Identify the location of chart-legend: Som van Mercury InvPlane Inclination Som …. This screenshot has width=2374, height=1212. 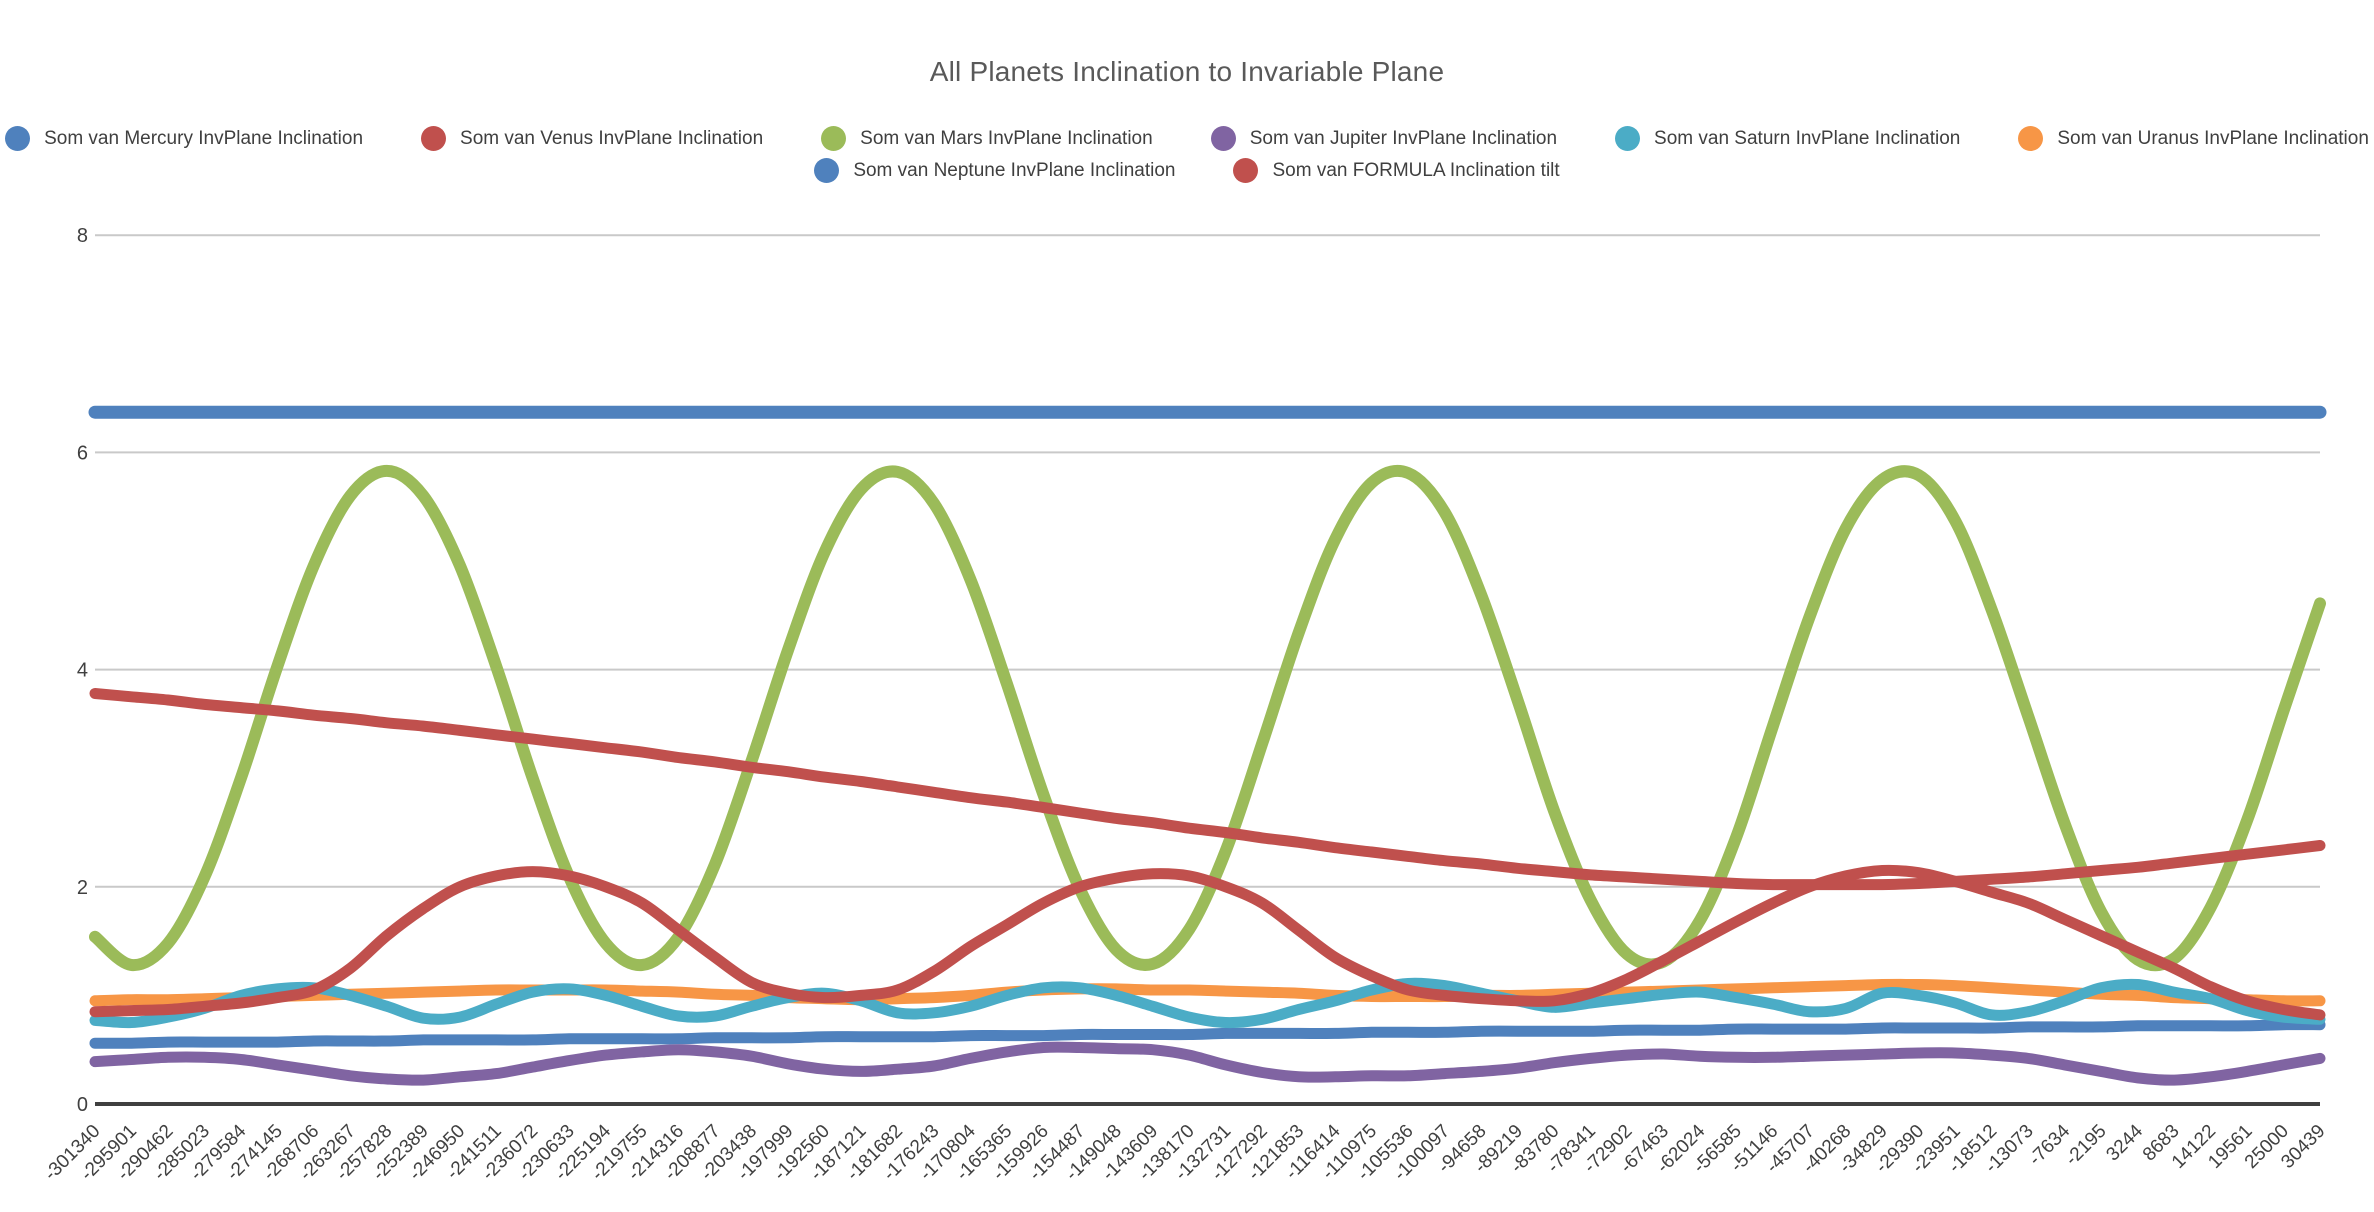
(1187, 154).